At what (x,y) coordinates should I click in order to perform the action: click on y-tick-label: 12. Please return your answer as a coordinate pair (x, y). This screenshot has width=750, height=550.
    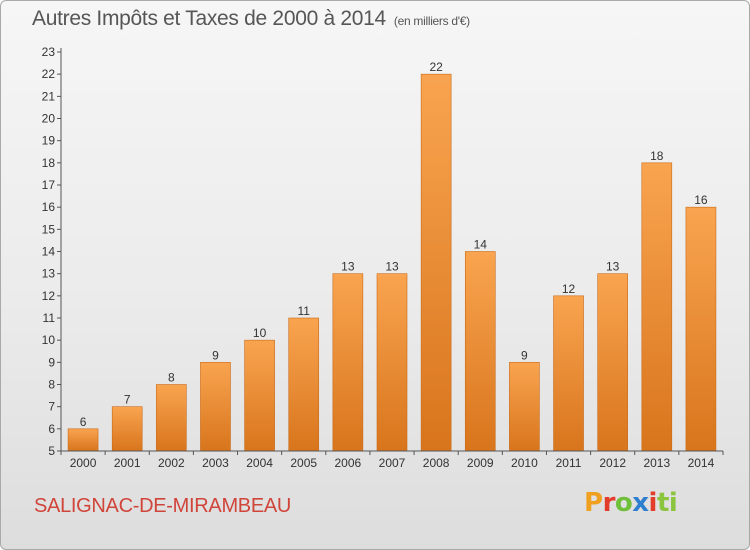
    Looking at the image, I should click on (49, 296).